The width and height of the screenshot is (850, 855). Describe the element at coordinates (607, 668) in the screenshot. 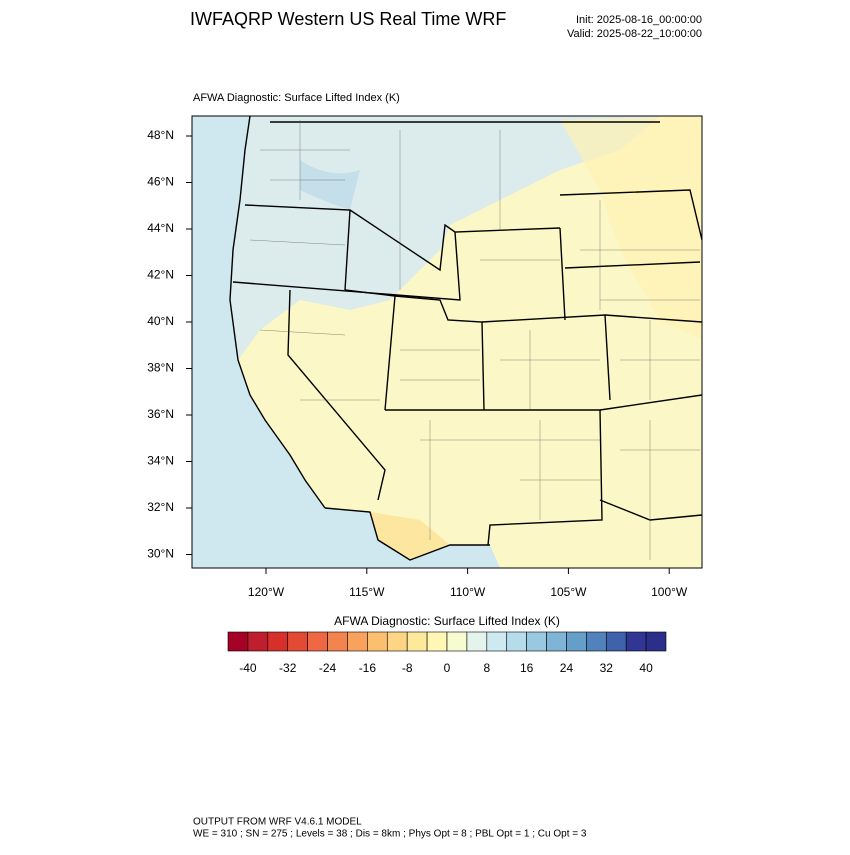

I see `colorbar-label: 32` at that location.